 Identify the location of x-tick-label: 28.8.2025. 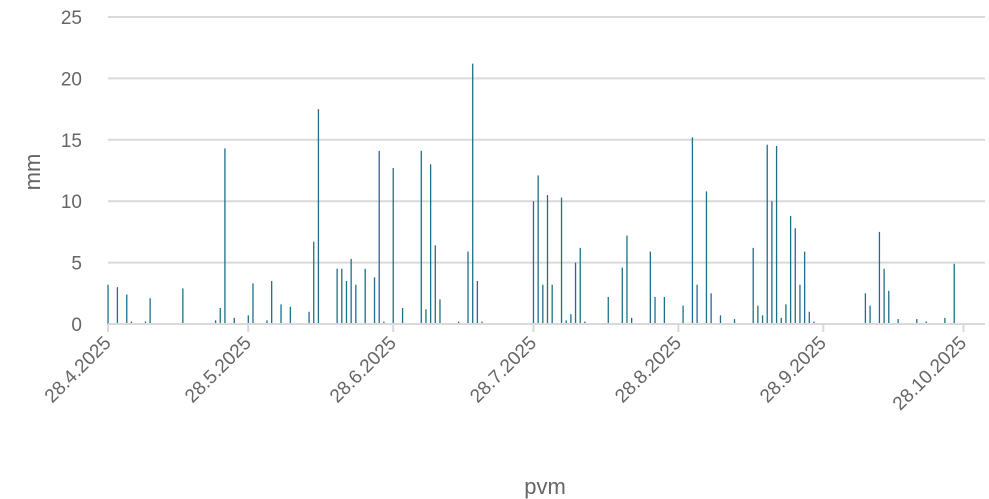
(648, 370).